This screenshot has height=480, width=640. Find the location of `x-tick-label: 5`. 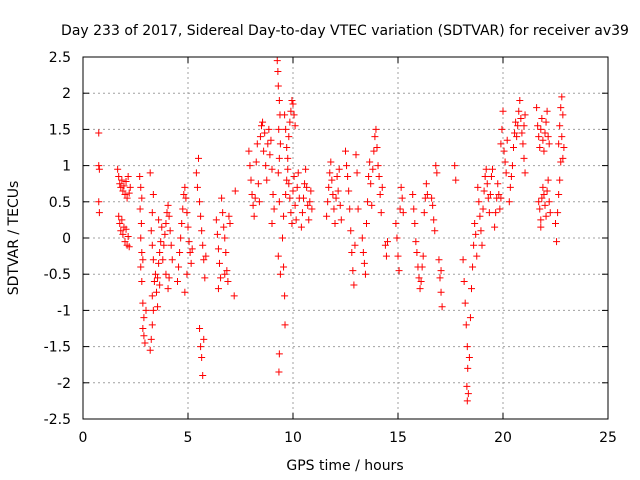

x-tick-label: 5 is located at coordinates (188, 438).